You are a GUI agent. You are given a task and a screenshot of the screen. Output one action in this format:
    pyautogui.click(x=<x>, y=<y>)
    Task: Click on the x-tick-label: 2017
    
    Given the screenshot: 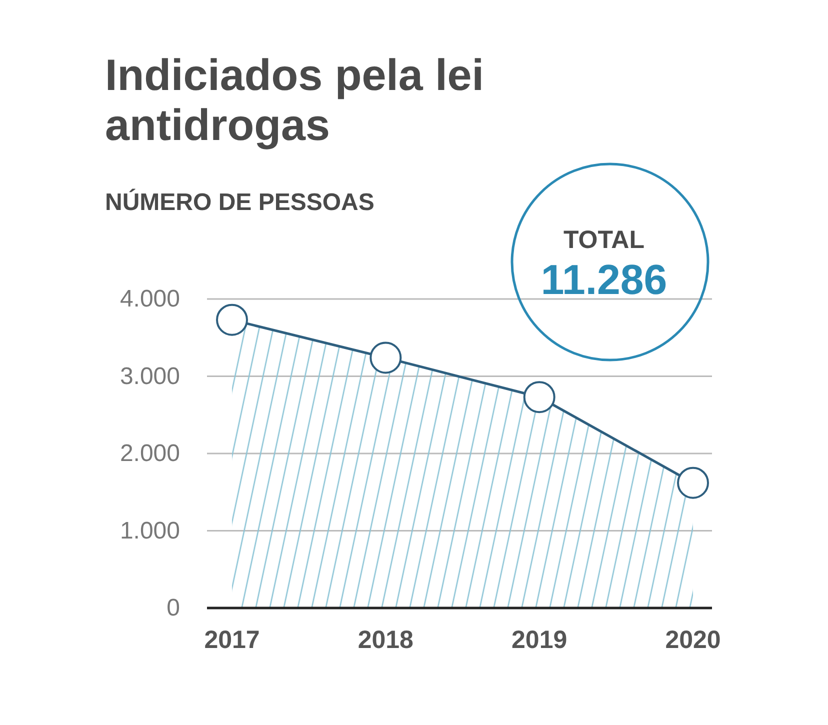 What is the action you would take?
    pyautogui.click(x=232, y=640)
    